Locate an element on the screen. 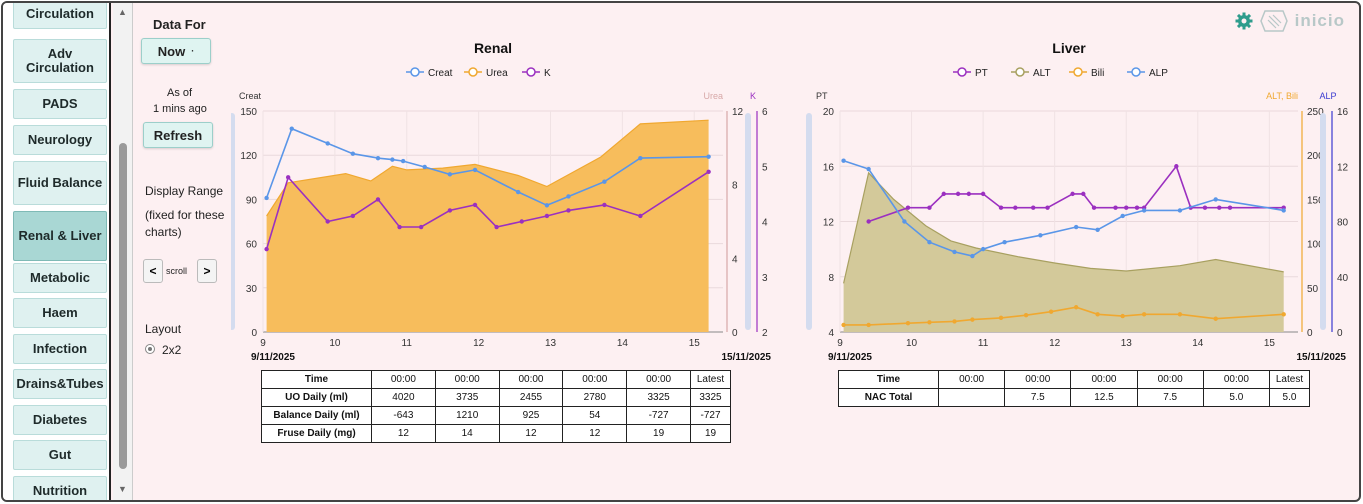 The image size is (1363, 504). scroll-up-icon: ▲ is located at coordinates (122, 12).